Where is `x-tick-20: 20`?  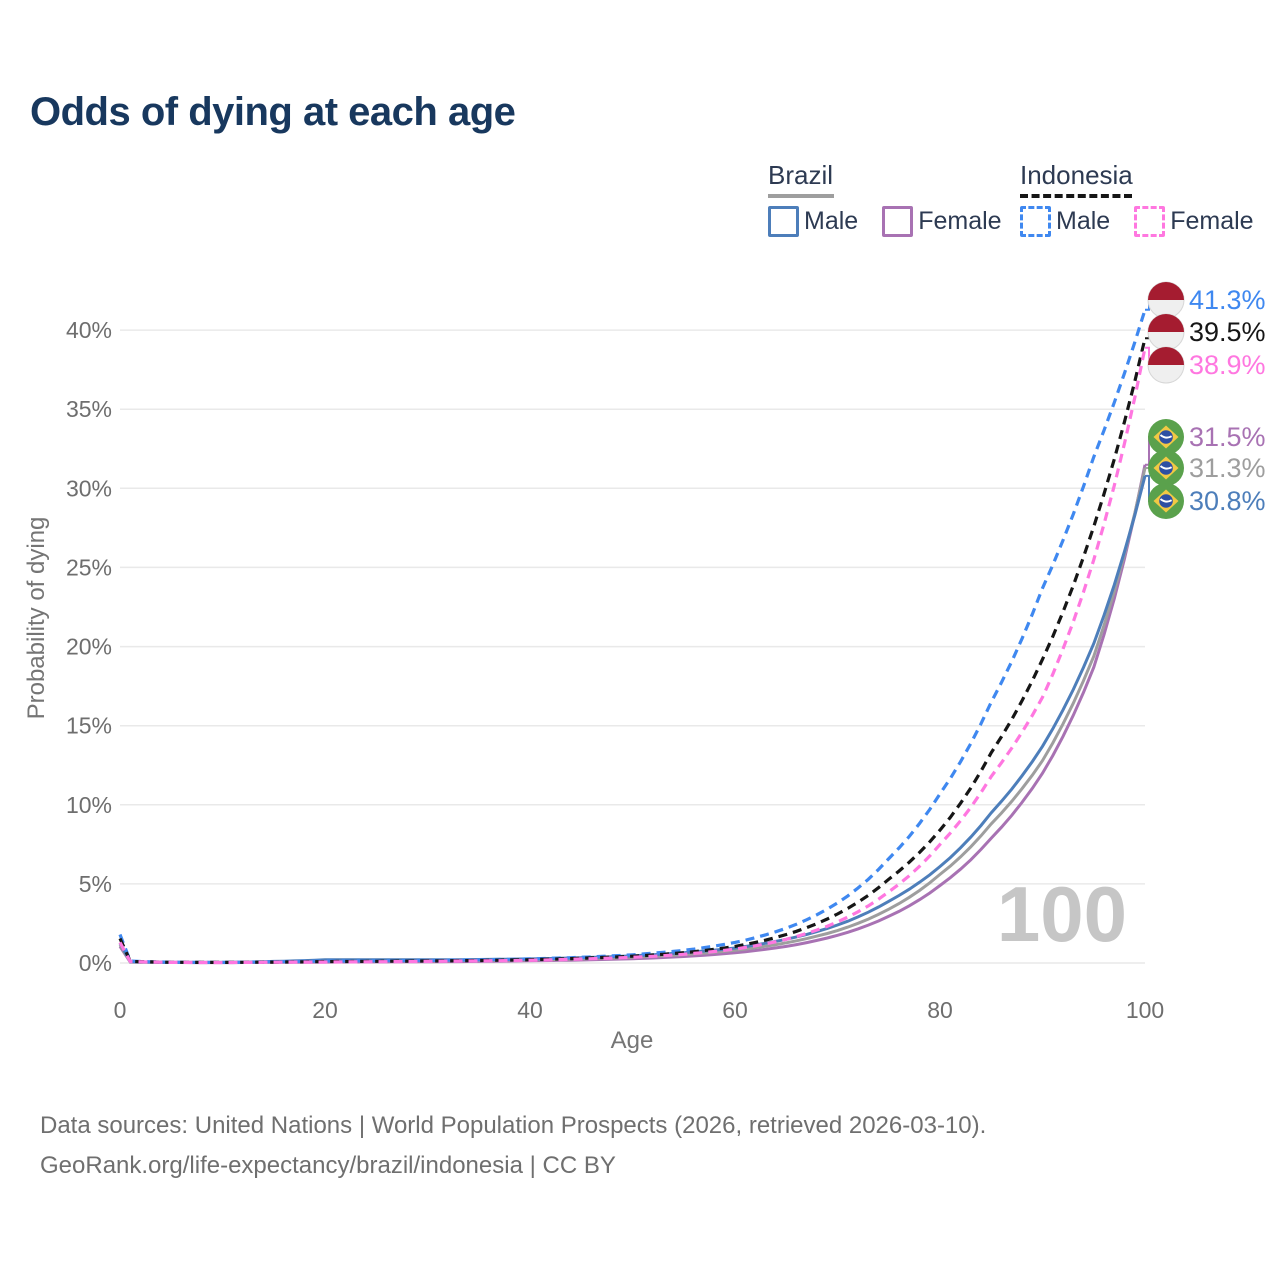 x-tick-20: 20 is located at coordinates (325, 1010).